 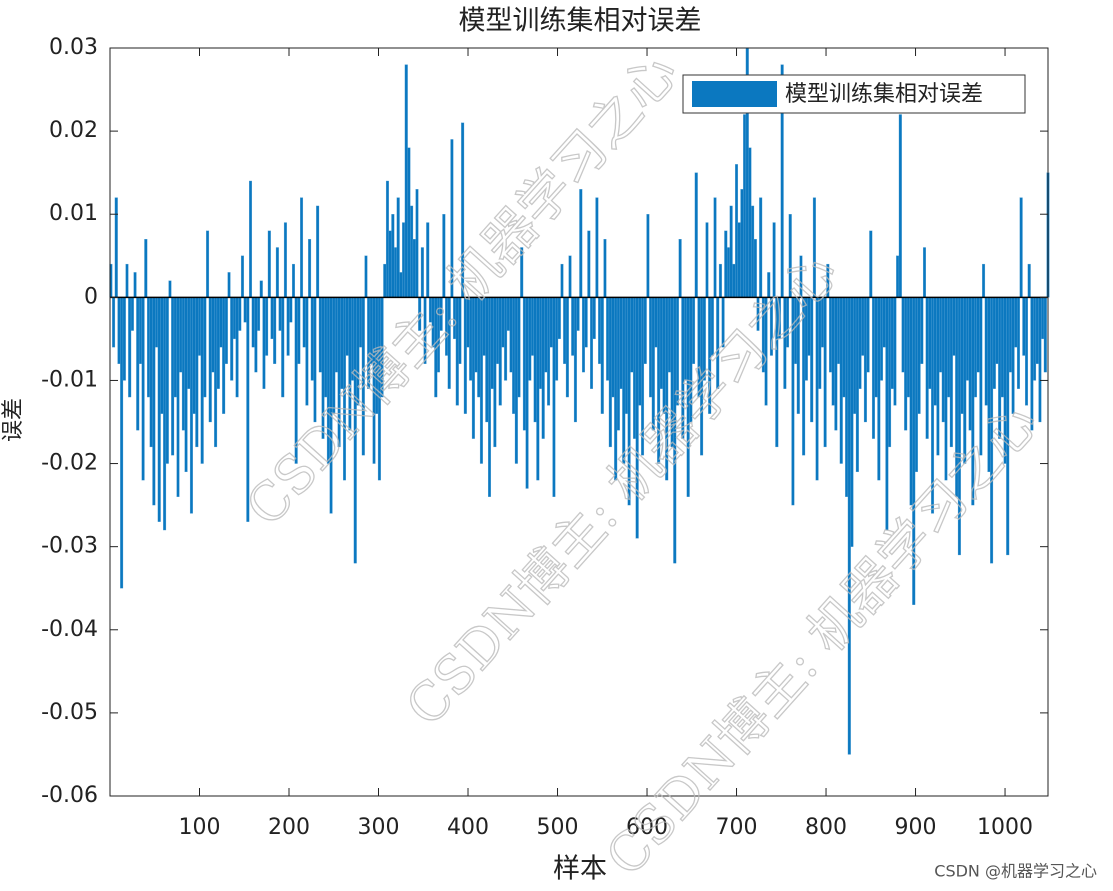 I want to click on x-tick-label: 900, so click(x=916, y=827).